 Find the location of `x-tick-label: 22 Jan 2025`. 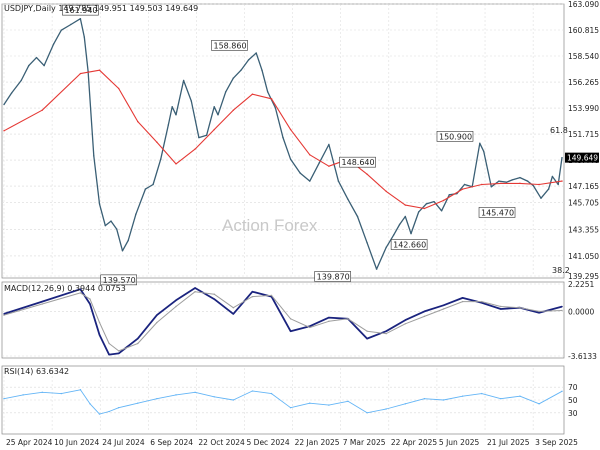

x-tick-label: 22 Jan 2025 is located at coordinates (317, 442).